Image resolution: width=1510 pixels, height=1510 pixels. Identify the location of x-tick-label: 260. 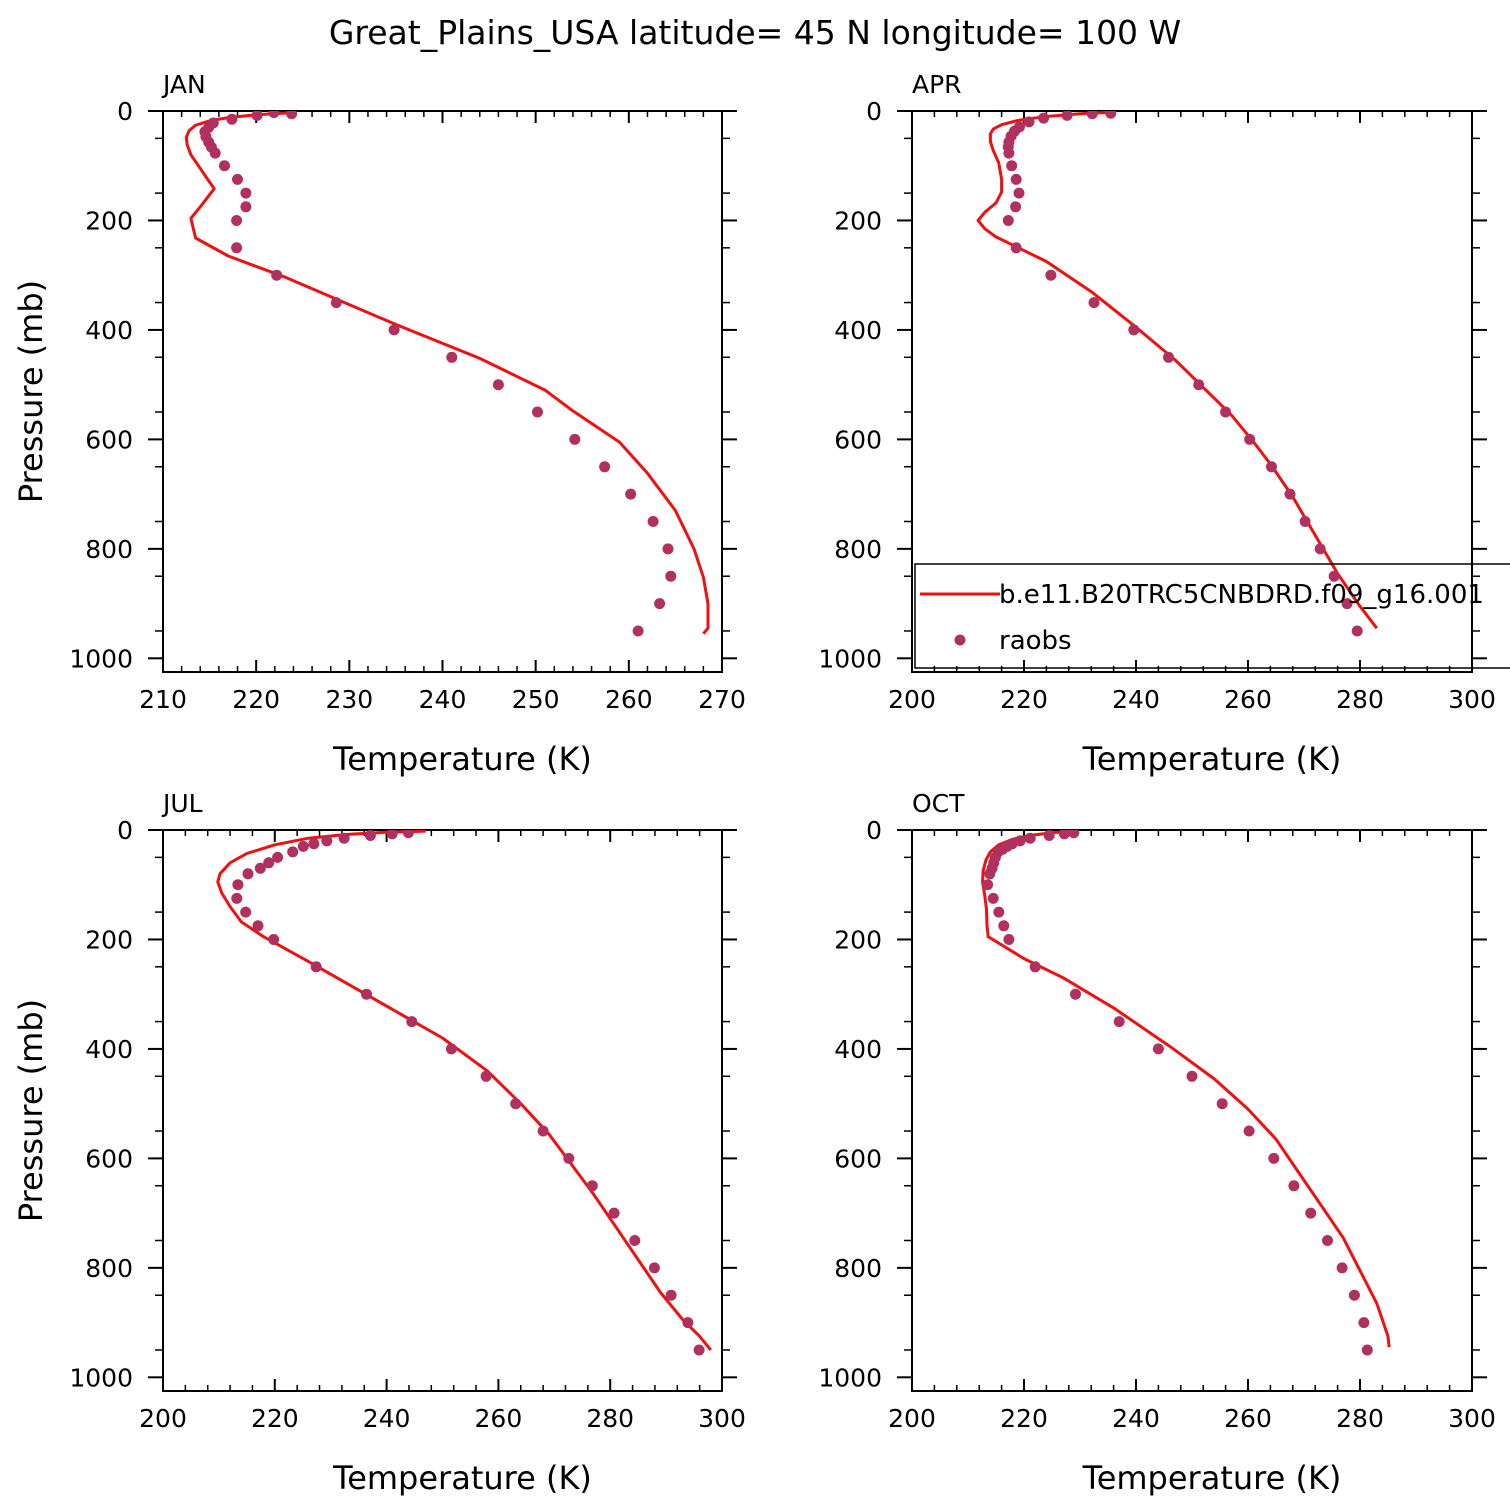
(1248, 699).